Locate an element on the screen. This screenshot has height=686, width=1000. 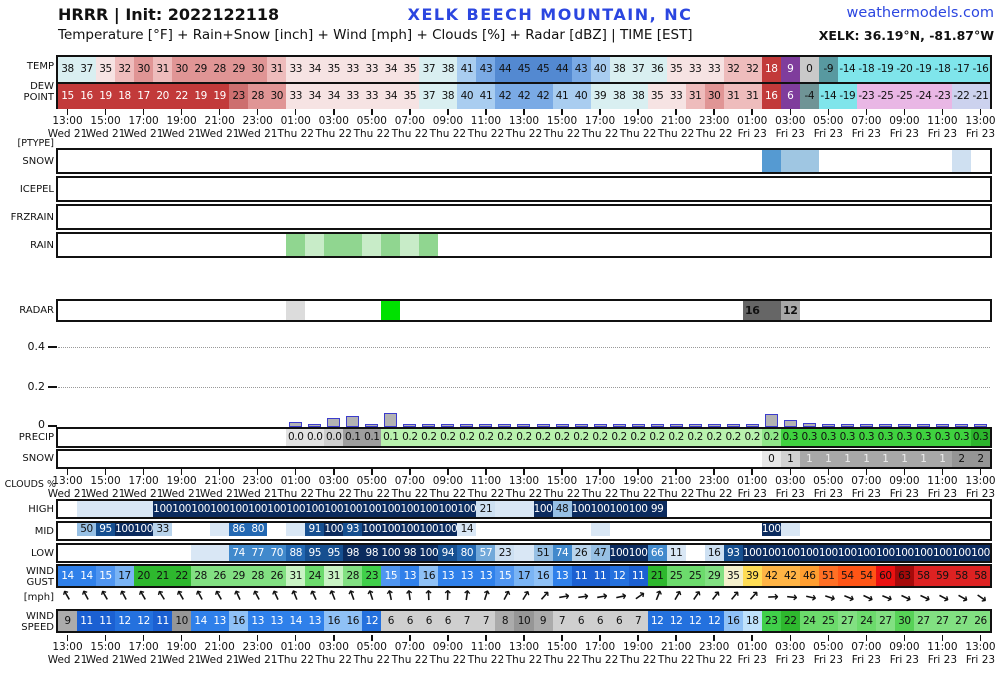
cloud-mid-cell: 91 is located at coordinates (315, 530).